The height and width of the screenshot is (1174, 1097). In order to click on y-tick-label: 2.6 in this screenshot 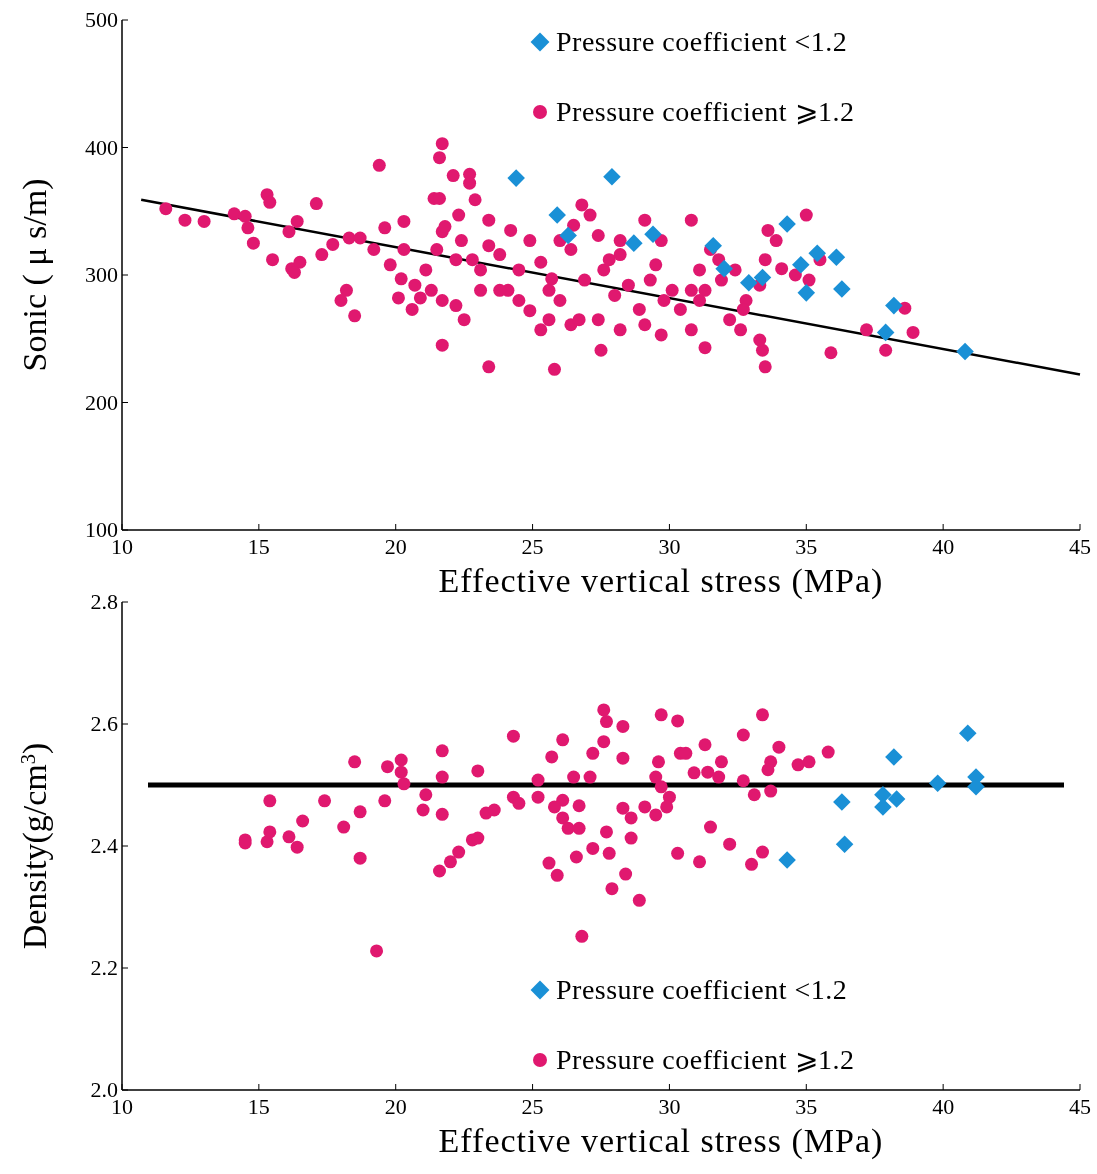, I will do `click(104, 723)`.